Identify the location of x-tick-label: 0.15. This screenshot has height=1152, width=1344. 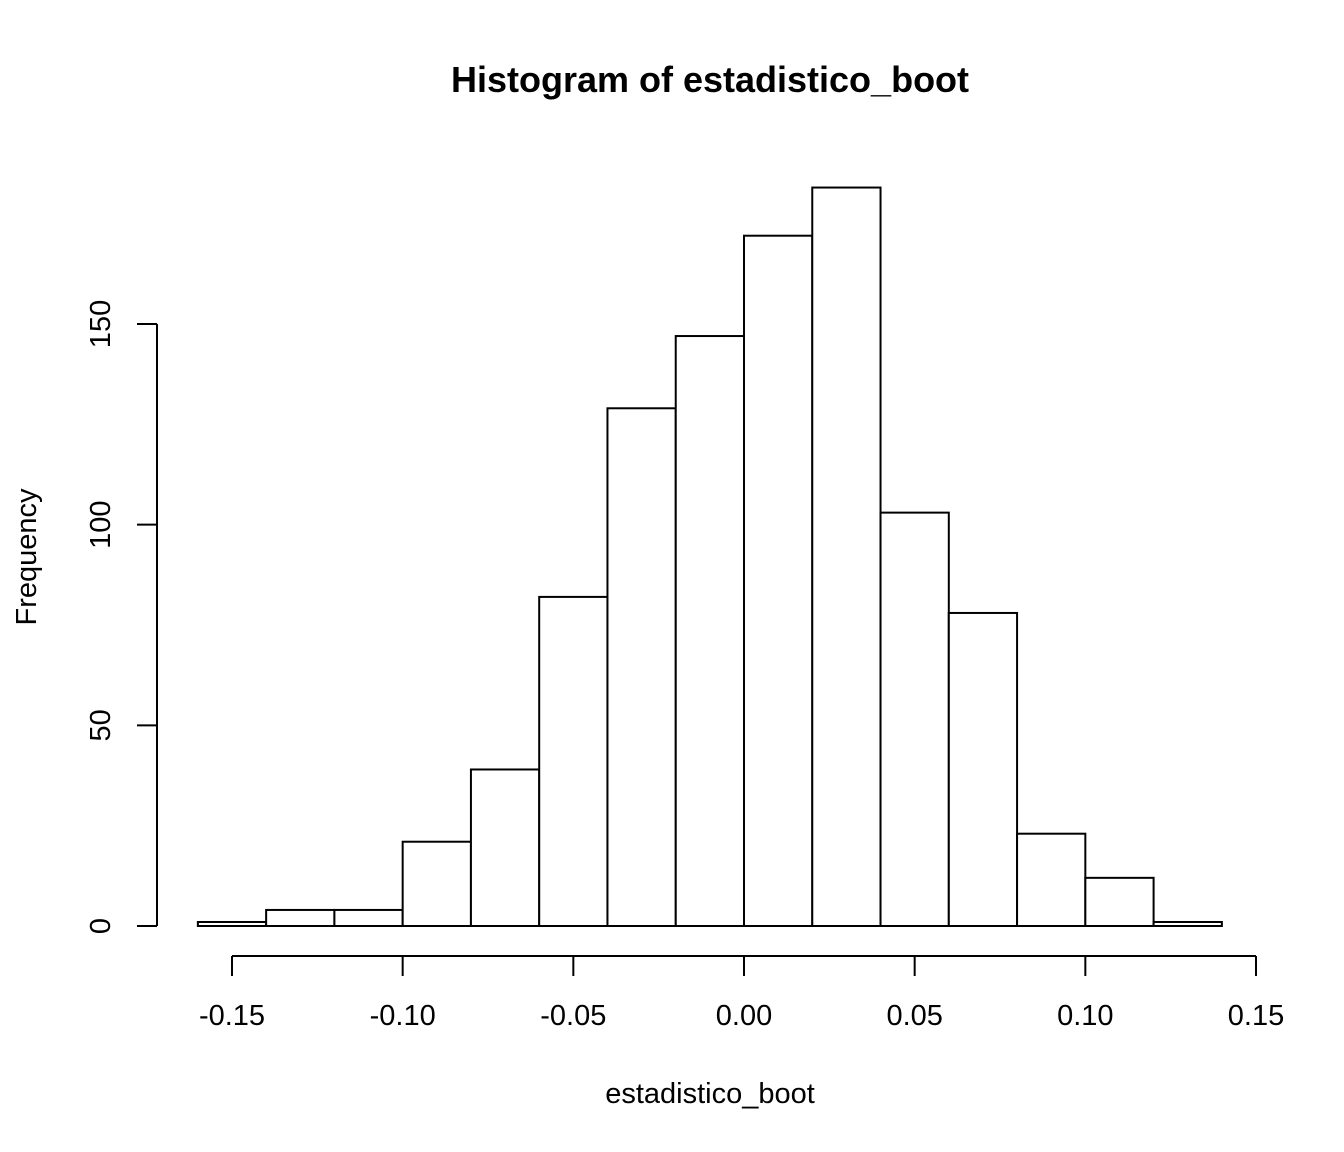
(1256, 1016).